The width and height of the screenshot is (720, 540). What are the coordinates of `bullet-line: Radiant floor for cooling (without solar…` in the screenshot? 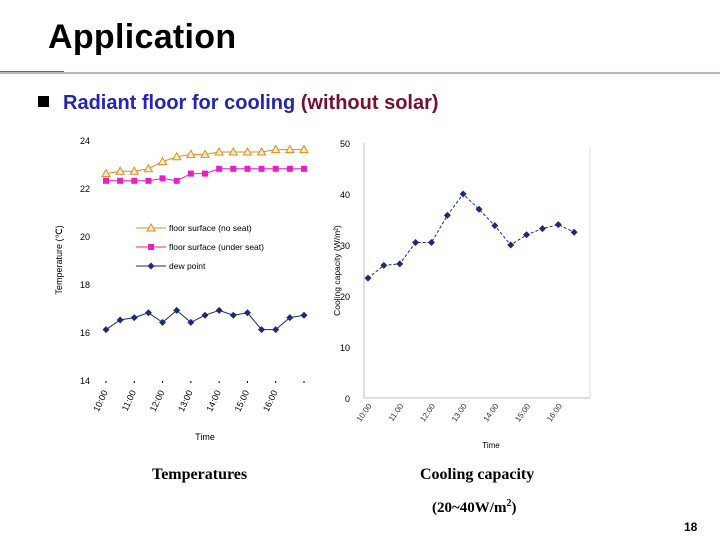 It's located at (238, 103).